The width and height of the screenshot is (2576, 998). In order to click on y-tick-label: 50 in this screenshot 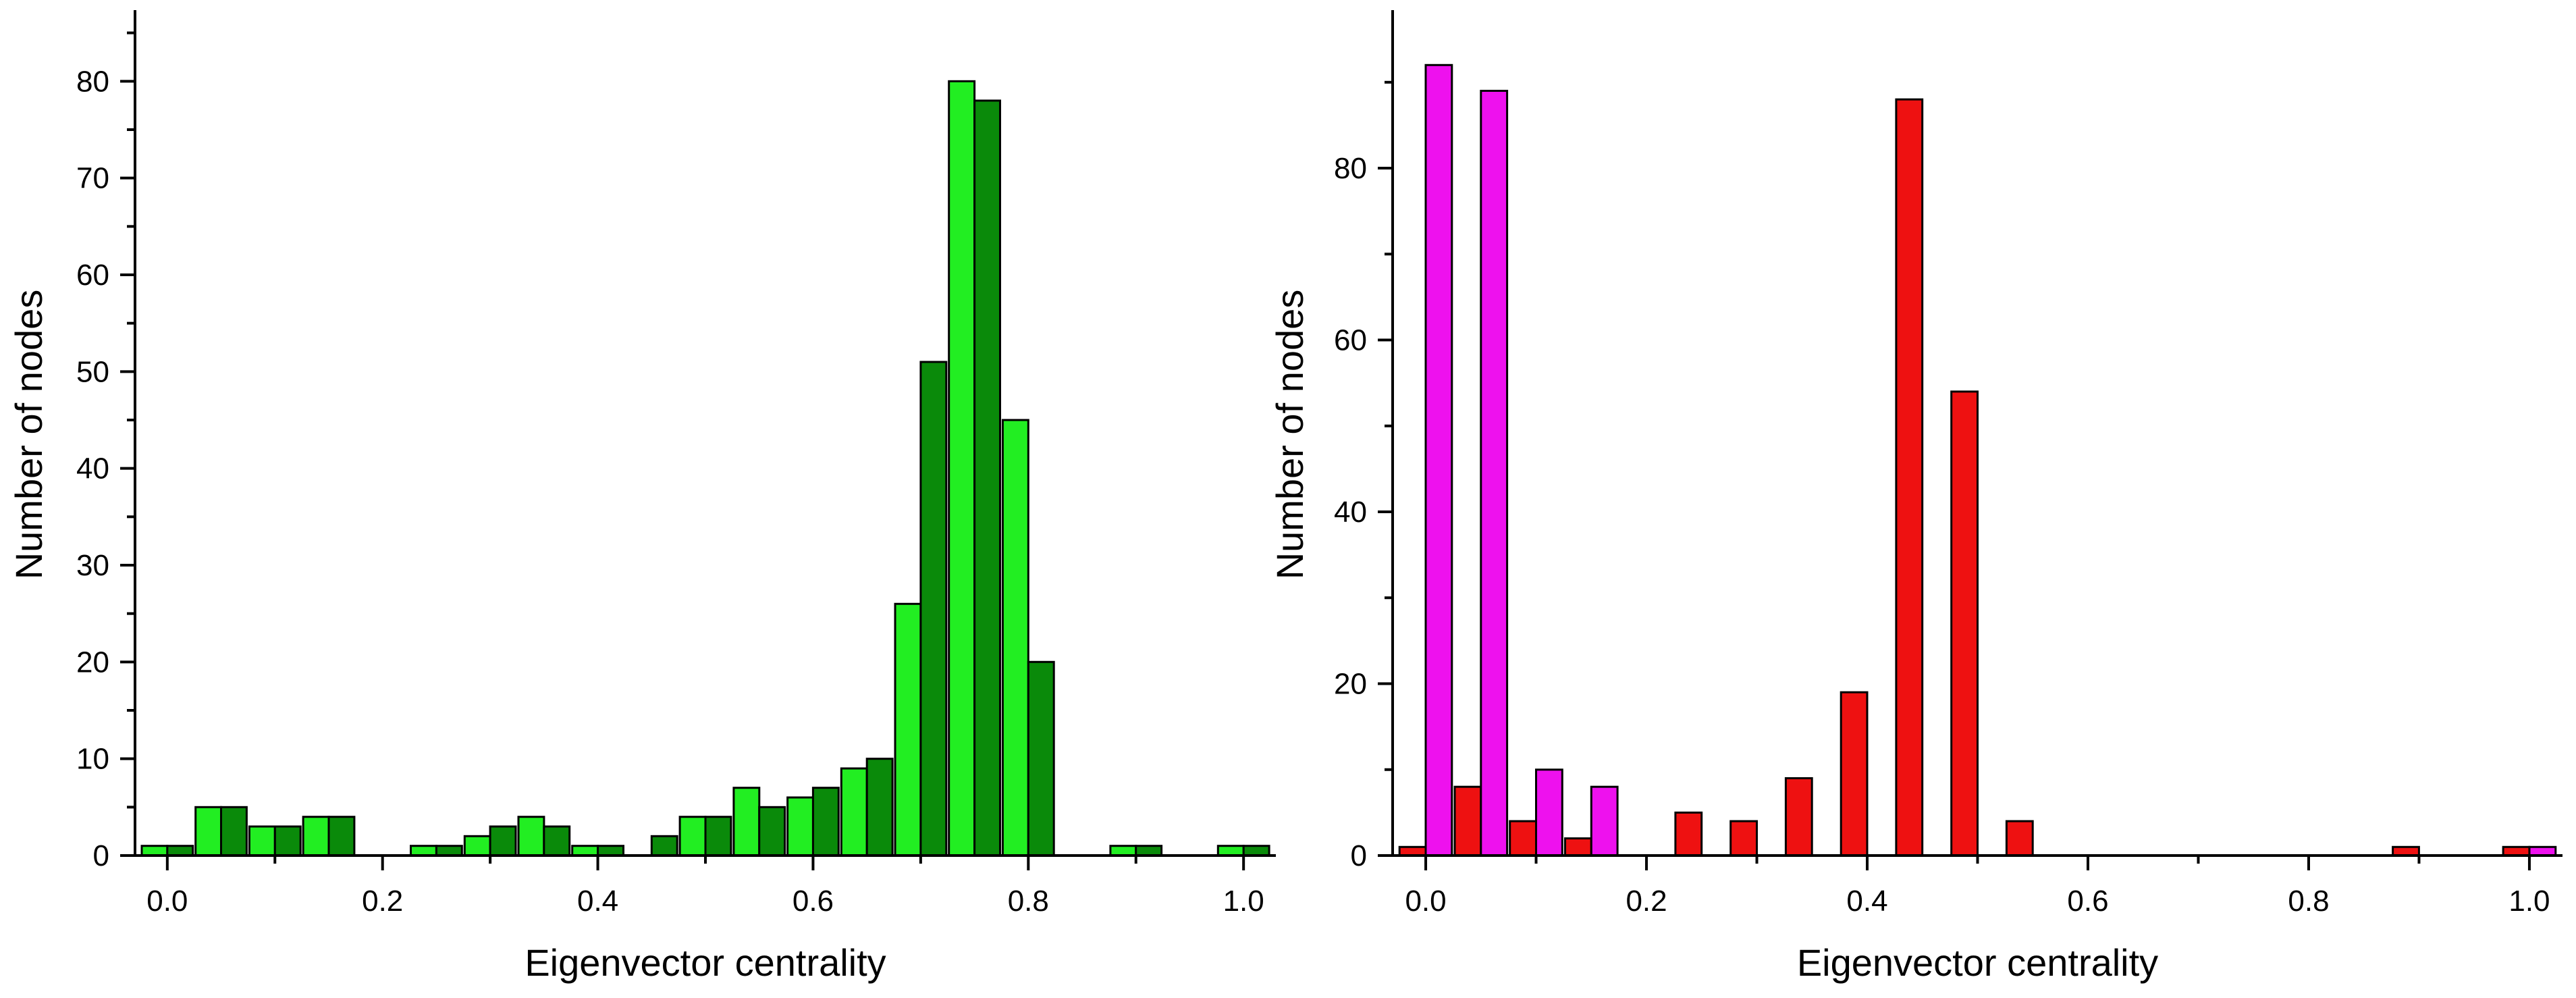, I will do `click(92, 371)`.